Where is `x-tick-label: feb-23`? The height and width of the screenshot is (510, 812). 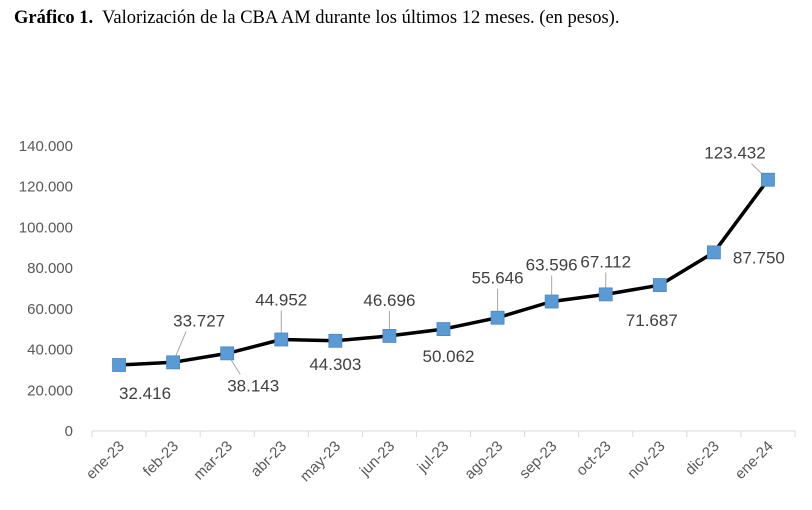 x-tick-label: feb-23 is located at coordinates (161, 459).